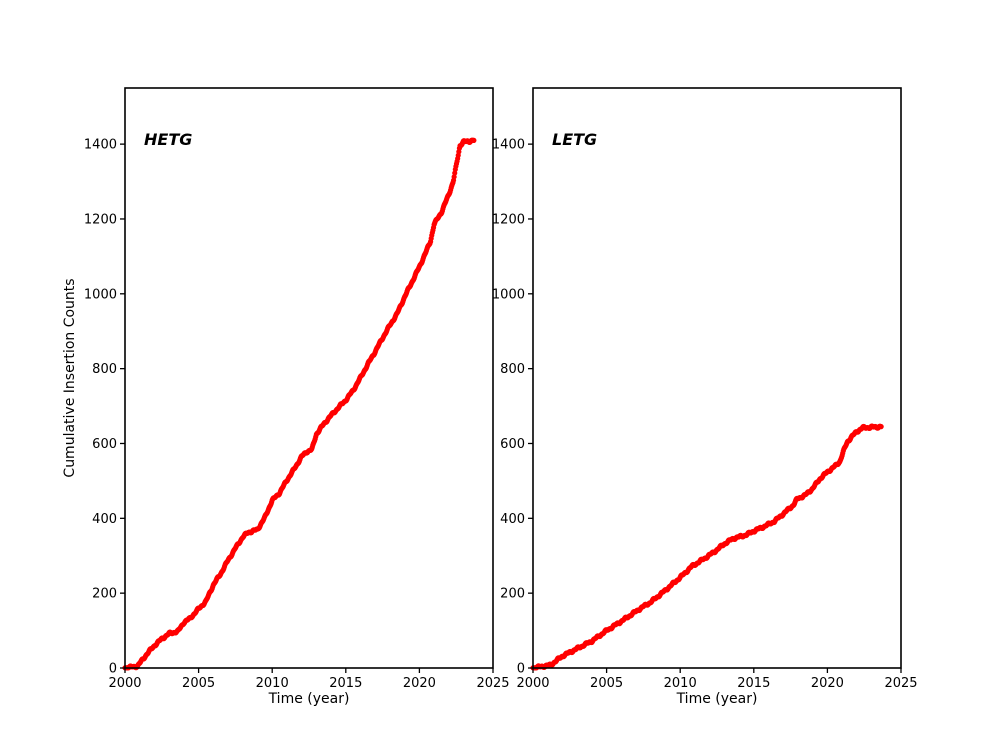  Describe the element at coordinates (272, 683) in the screenshot. I see `hetg-x-tick-label: 2010` at that location.